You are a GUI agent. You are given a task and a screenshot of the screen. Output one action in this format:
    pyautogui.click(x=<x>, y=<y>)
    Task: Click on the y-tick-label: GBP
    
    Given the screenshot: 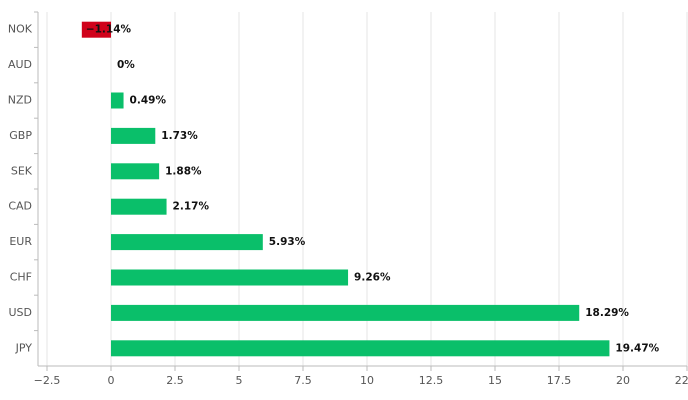 What is the action you would take?
    pyautogui.click(x=20, y=135)
    